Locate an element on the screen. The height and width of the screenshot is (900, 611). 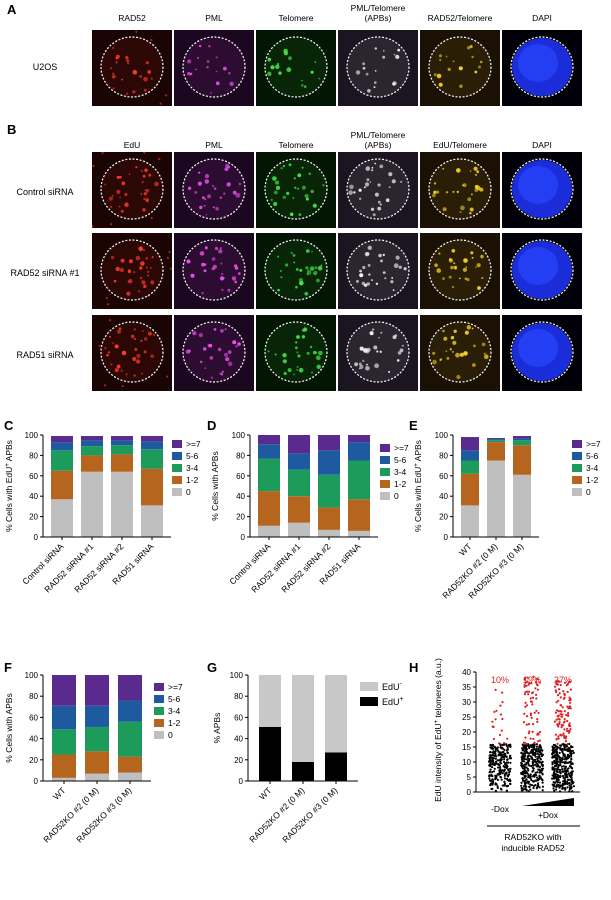
panel-b-image-r0-c4 is located at coordinates (460, 190).